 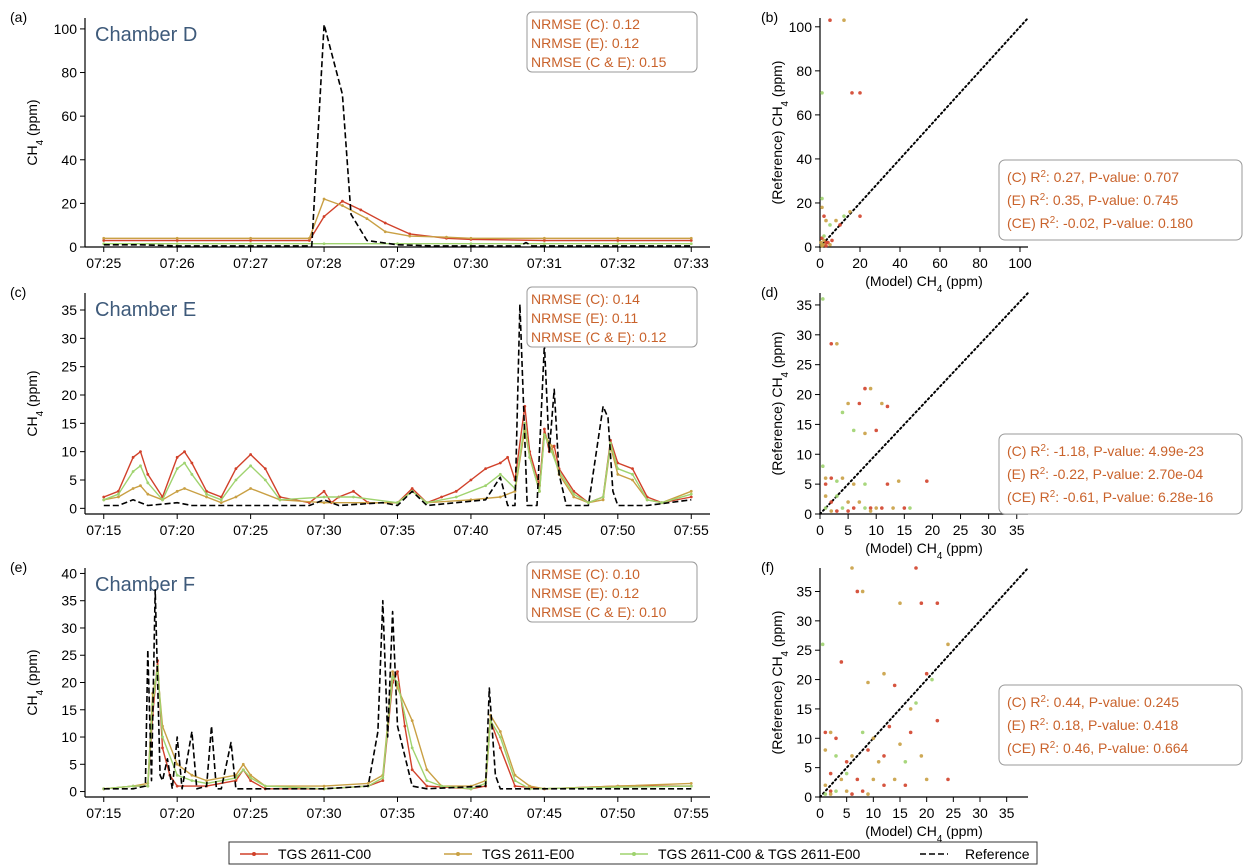 What do you see at coordinates (853, 430) in the screenshot?
I see `scatter-point-ce` at bounding box center [853, 430].